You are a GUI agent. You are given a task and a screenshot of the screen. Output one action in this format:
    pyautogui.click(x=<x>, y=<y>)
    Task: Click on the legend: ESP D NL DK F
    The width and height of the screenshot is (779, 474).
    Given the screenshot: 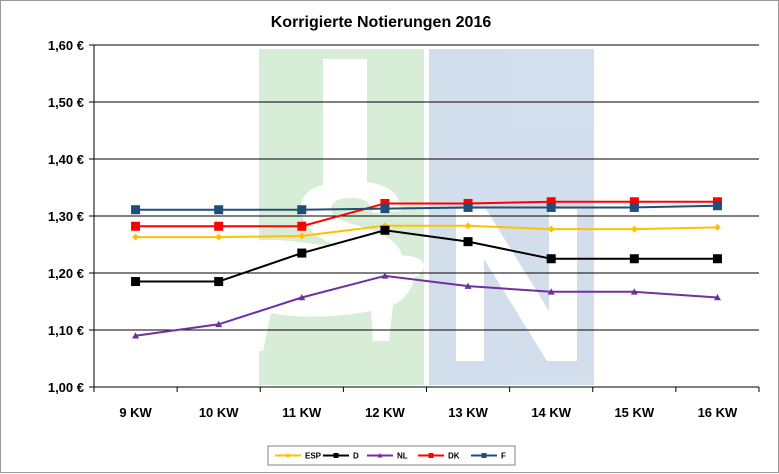 What is the action you would take?
    pyautogui.click(x=391, y=455)
    